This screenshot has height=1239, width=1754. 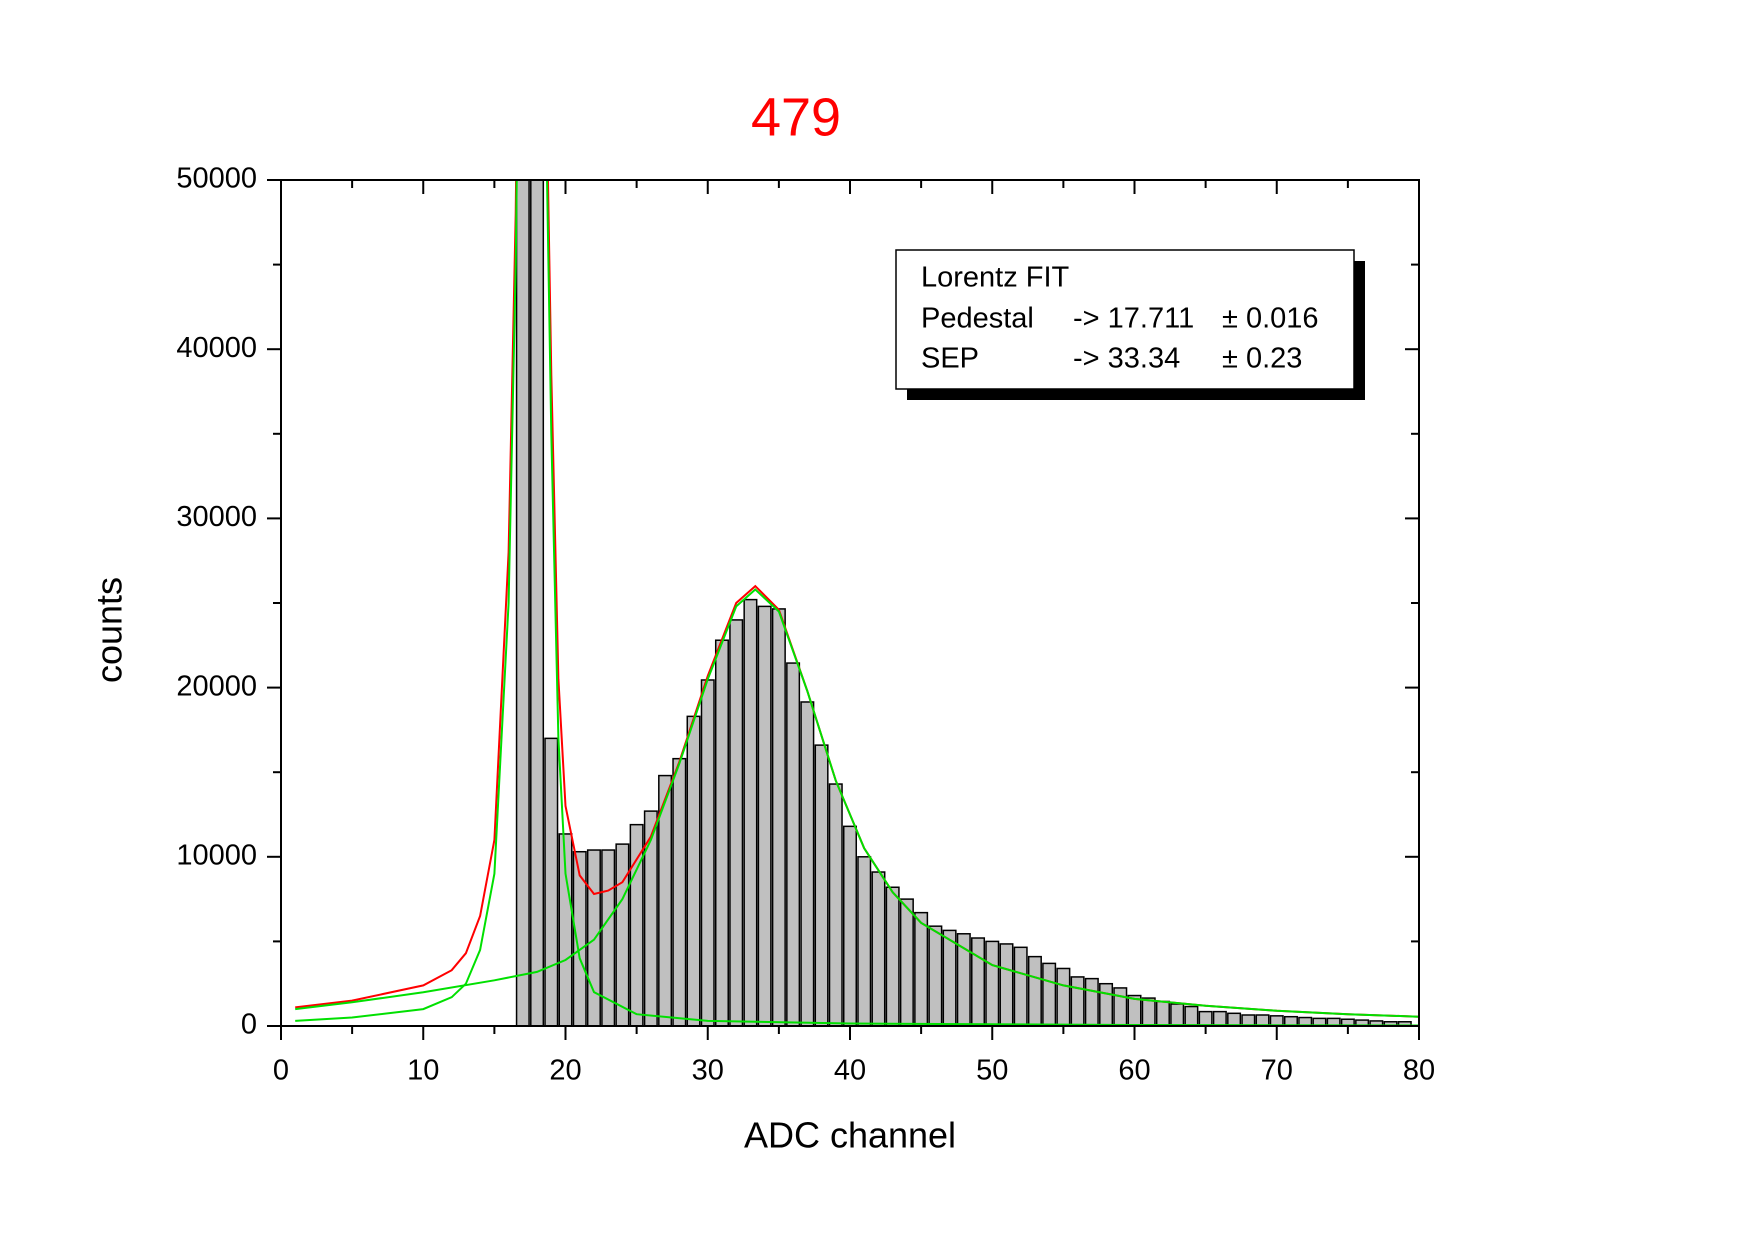 I want to click on x-tick-label: 60, so click(x=1134, y=1071).